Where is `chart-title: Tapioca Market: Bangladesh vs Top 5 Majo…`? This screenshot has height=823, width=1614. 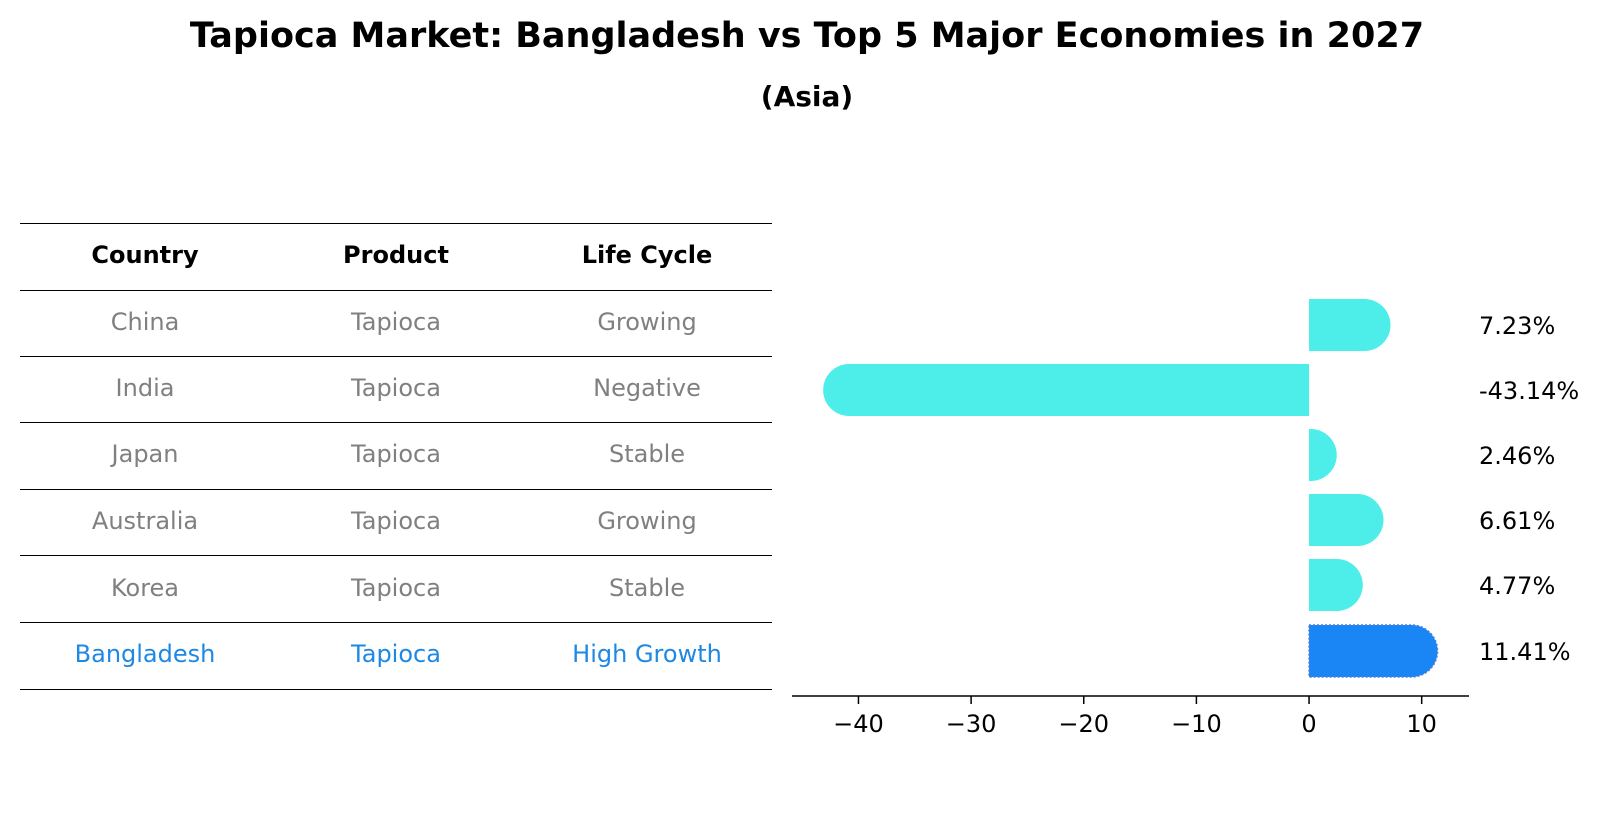 chart-title: Tapioca Market: Bangladesh vs Top 5 Majo… is located at coordinates (807, 36).